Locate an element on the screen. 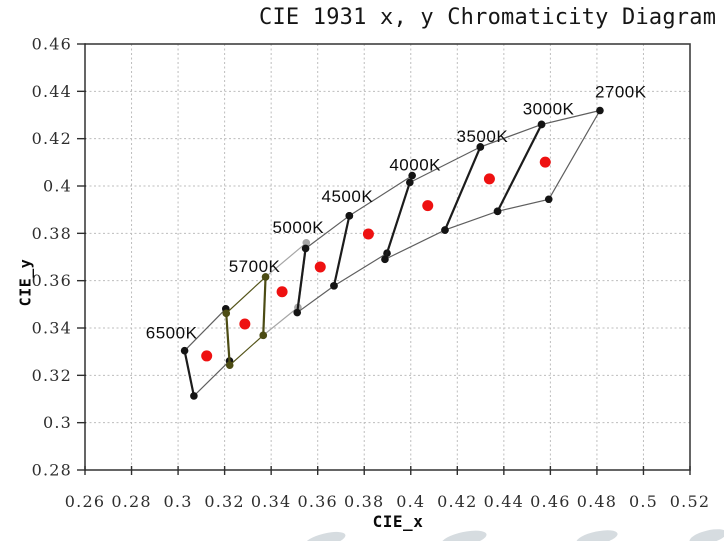 This screenshot has width=724, height=541. x-tick-label: 0.34 is located at coordinates (271, 501).